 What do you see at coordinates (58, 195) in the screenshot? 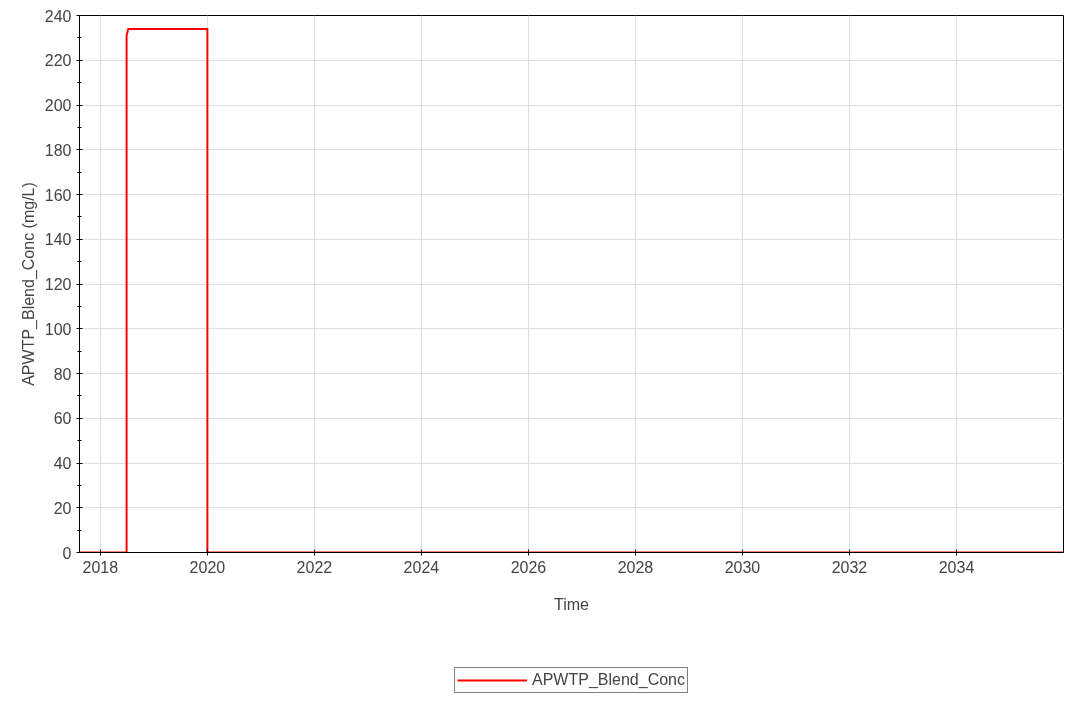
I see `y-tick-label: 160` at bounding box center [58, 195].